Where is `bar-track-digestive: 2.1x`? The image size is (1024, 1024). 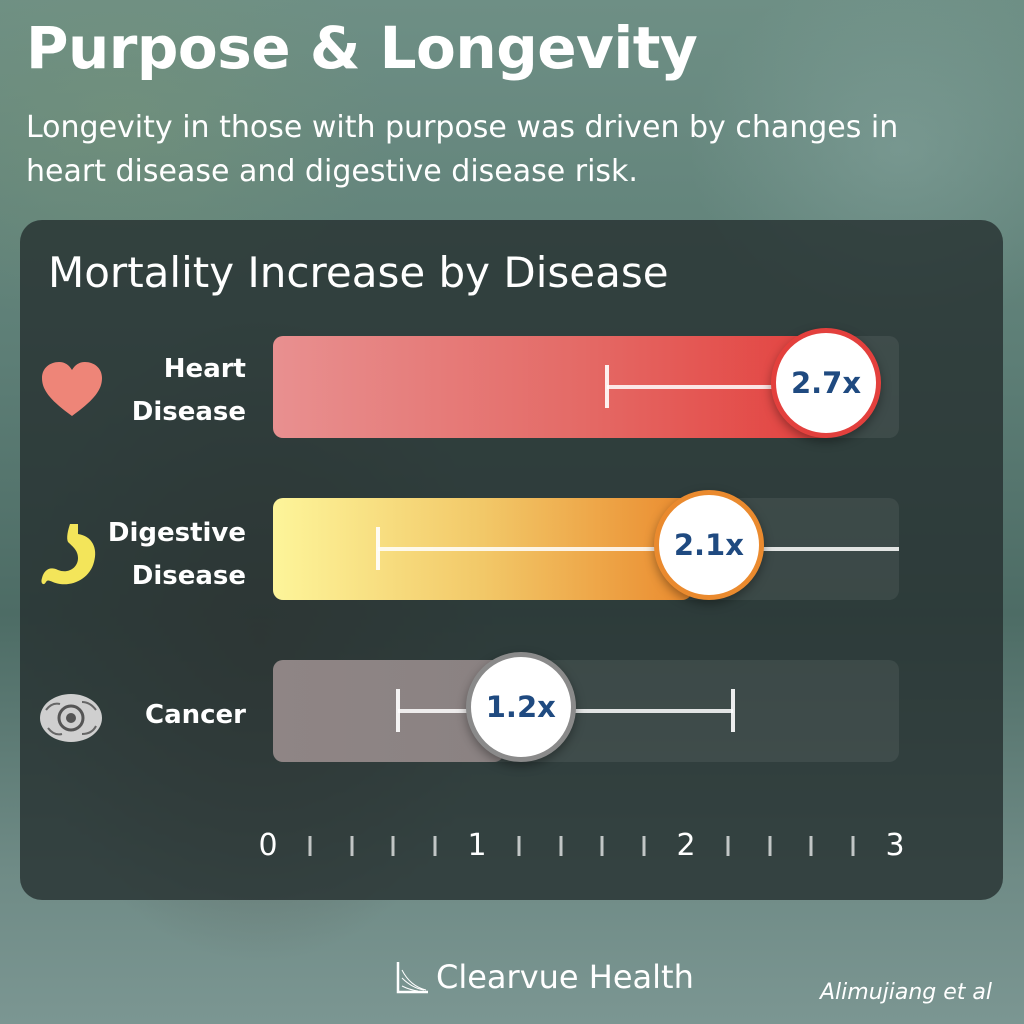
bar-track-digestive: 2.1x is located at coordinates (586, 545).